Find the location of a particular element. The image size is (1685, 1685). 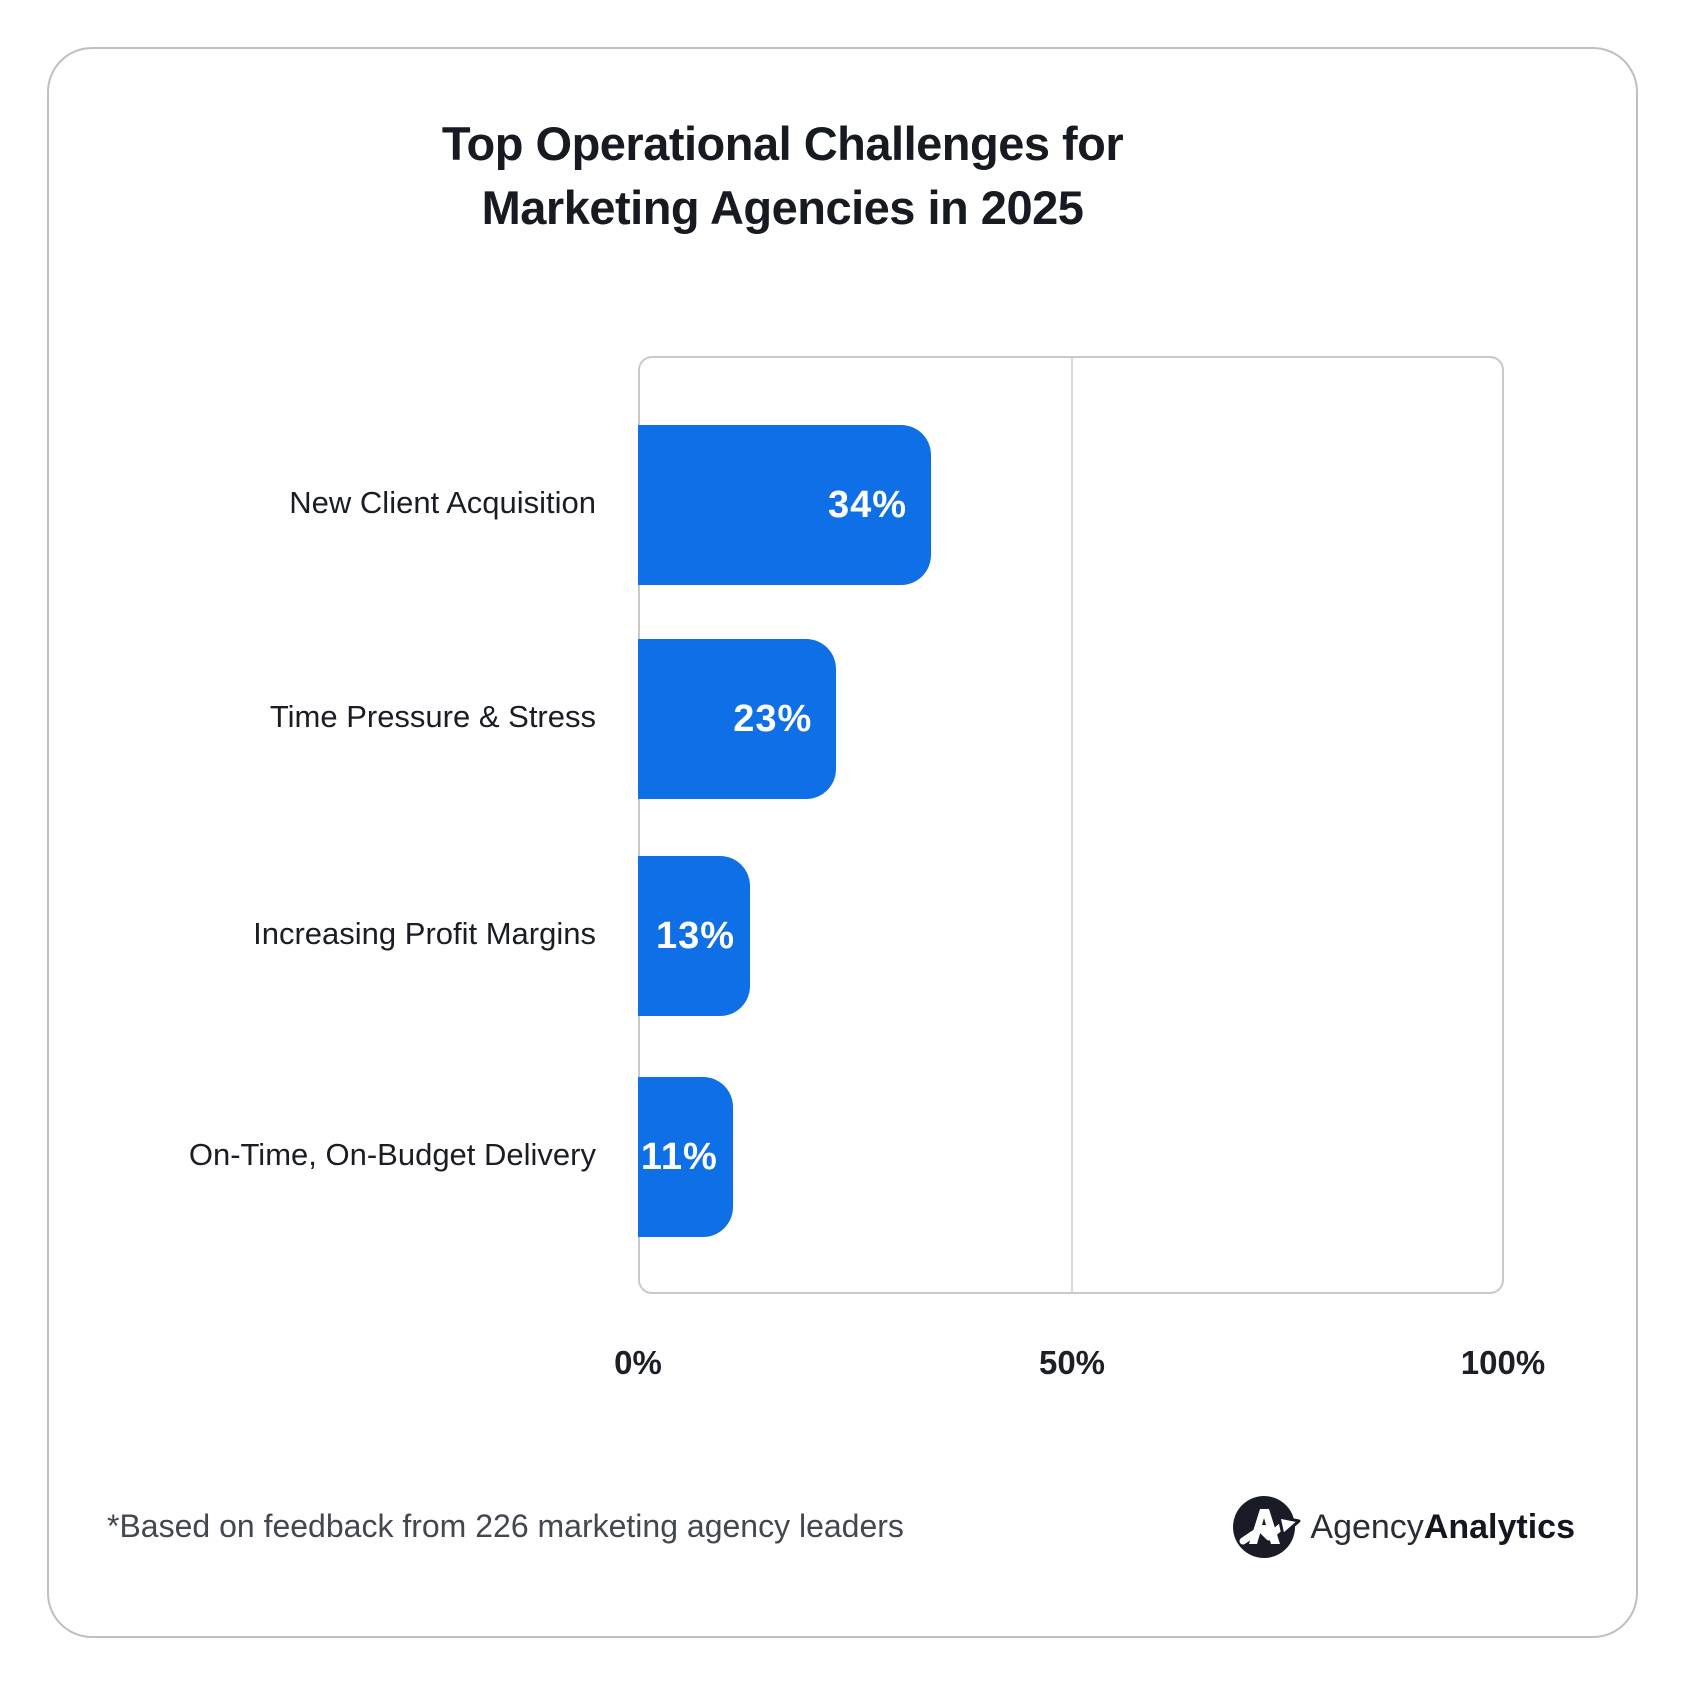

x-axis-tick-50: 50% is located at coordinates (1072, 1362).